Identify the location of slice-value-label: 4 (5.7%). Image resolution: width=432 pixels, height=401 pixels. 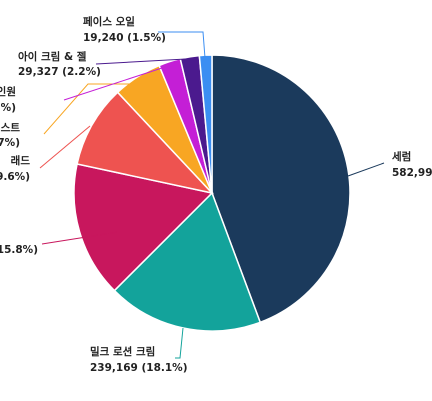
(10, 143).